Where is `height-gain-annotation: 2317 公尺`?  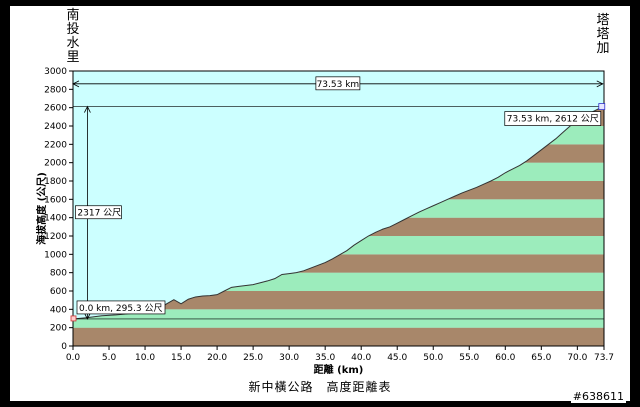 height-gain-annotation: 2317 公尺 is located at coordinates (99, 213).